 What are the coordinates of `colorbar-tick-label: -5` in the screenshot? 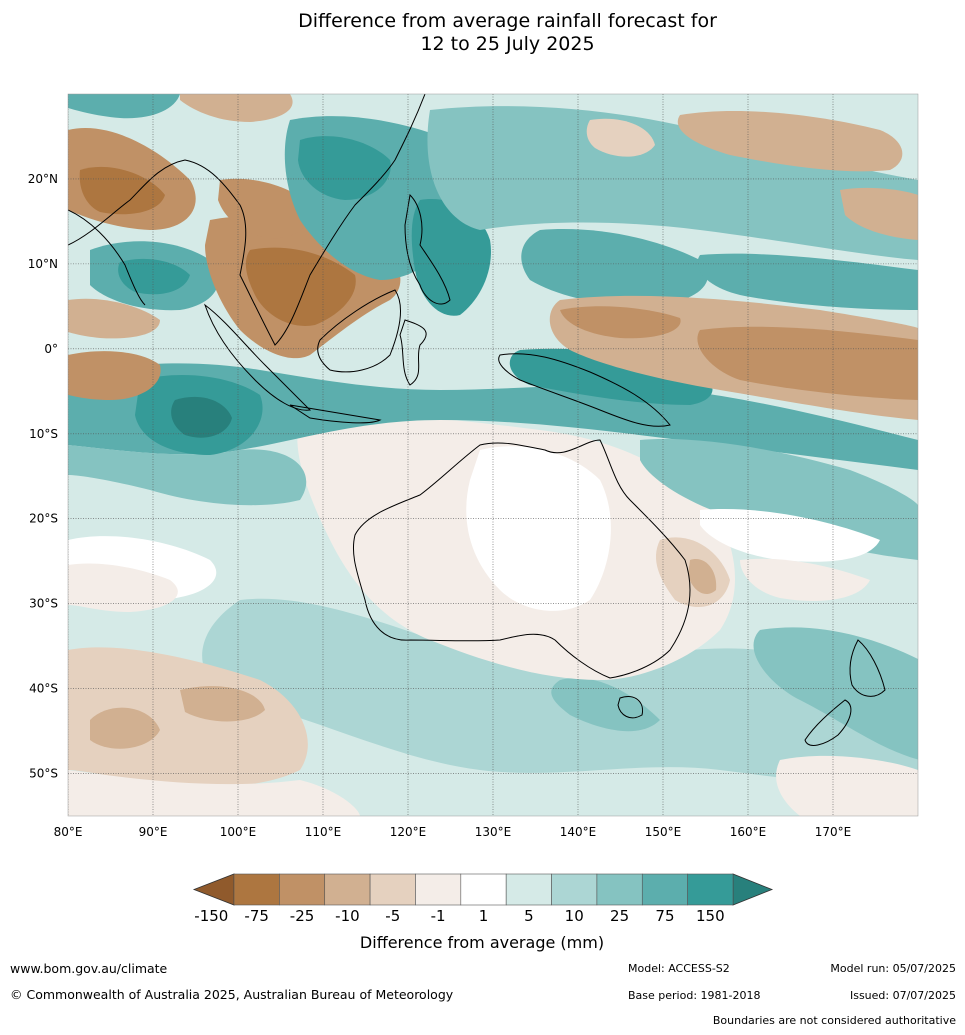 It's located at (392, 916).